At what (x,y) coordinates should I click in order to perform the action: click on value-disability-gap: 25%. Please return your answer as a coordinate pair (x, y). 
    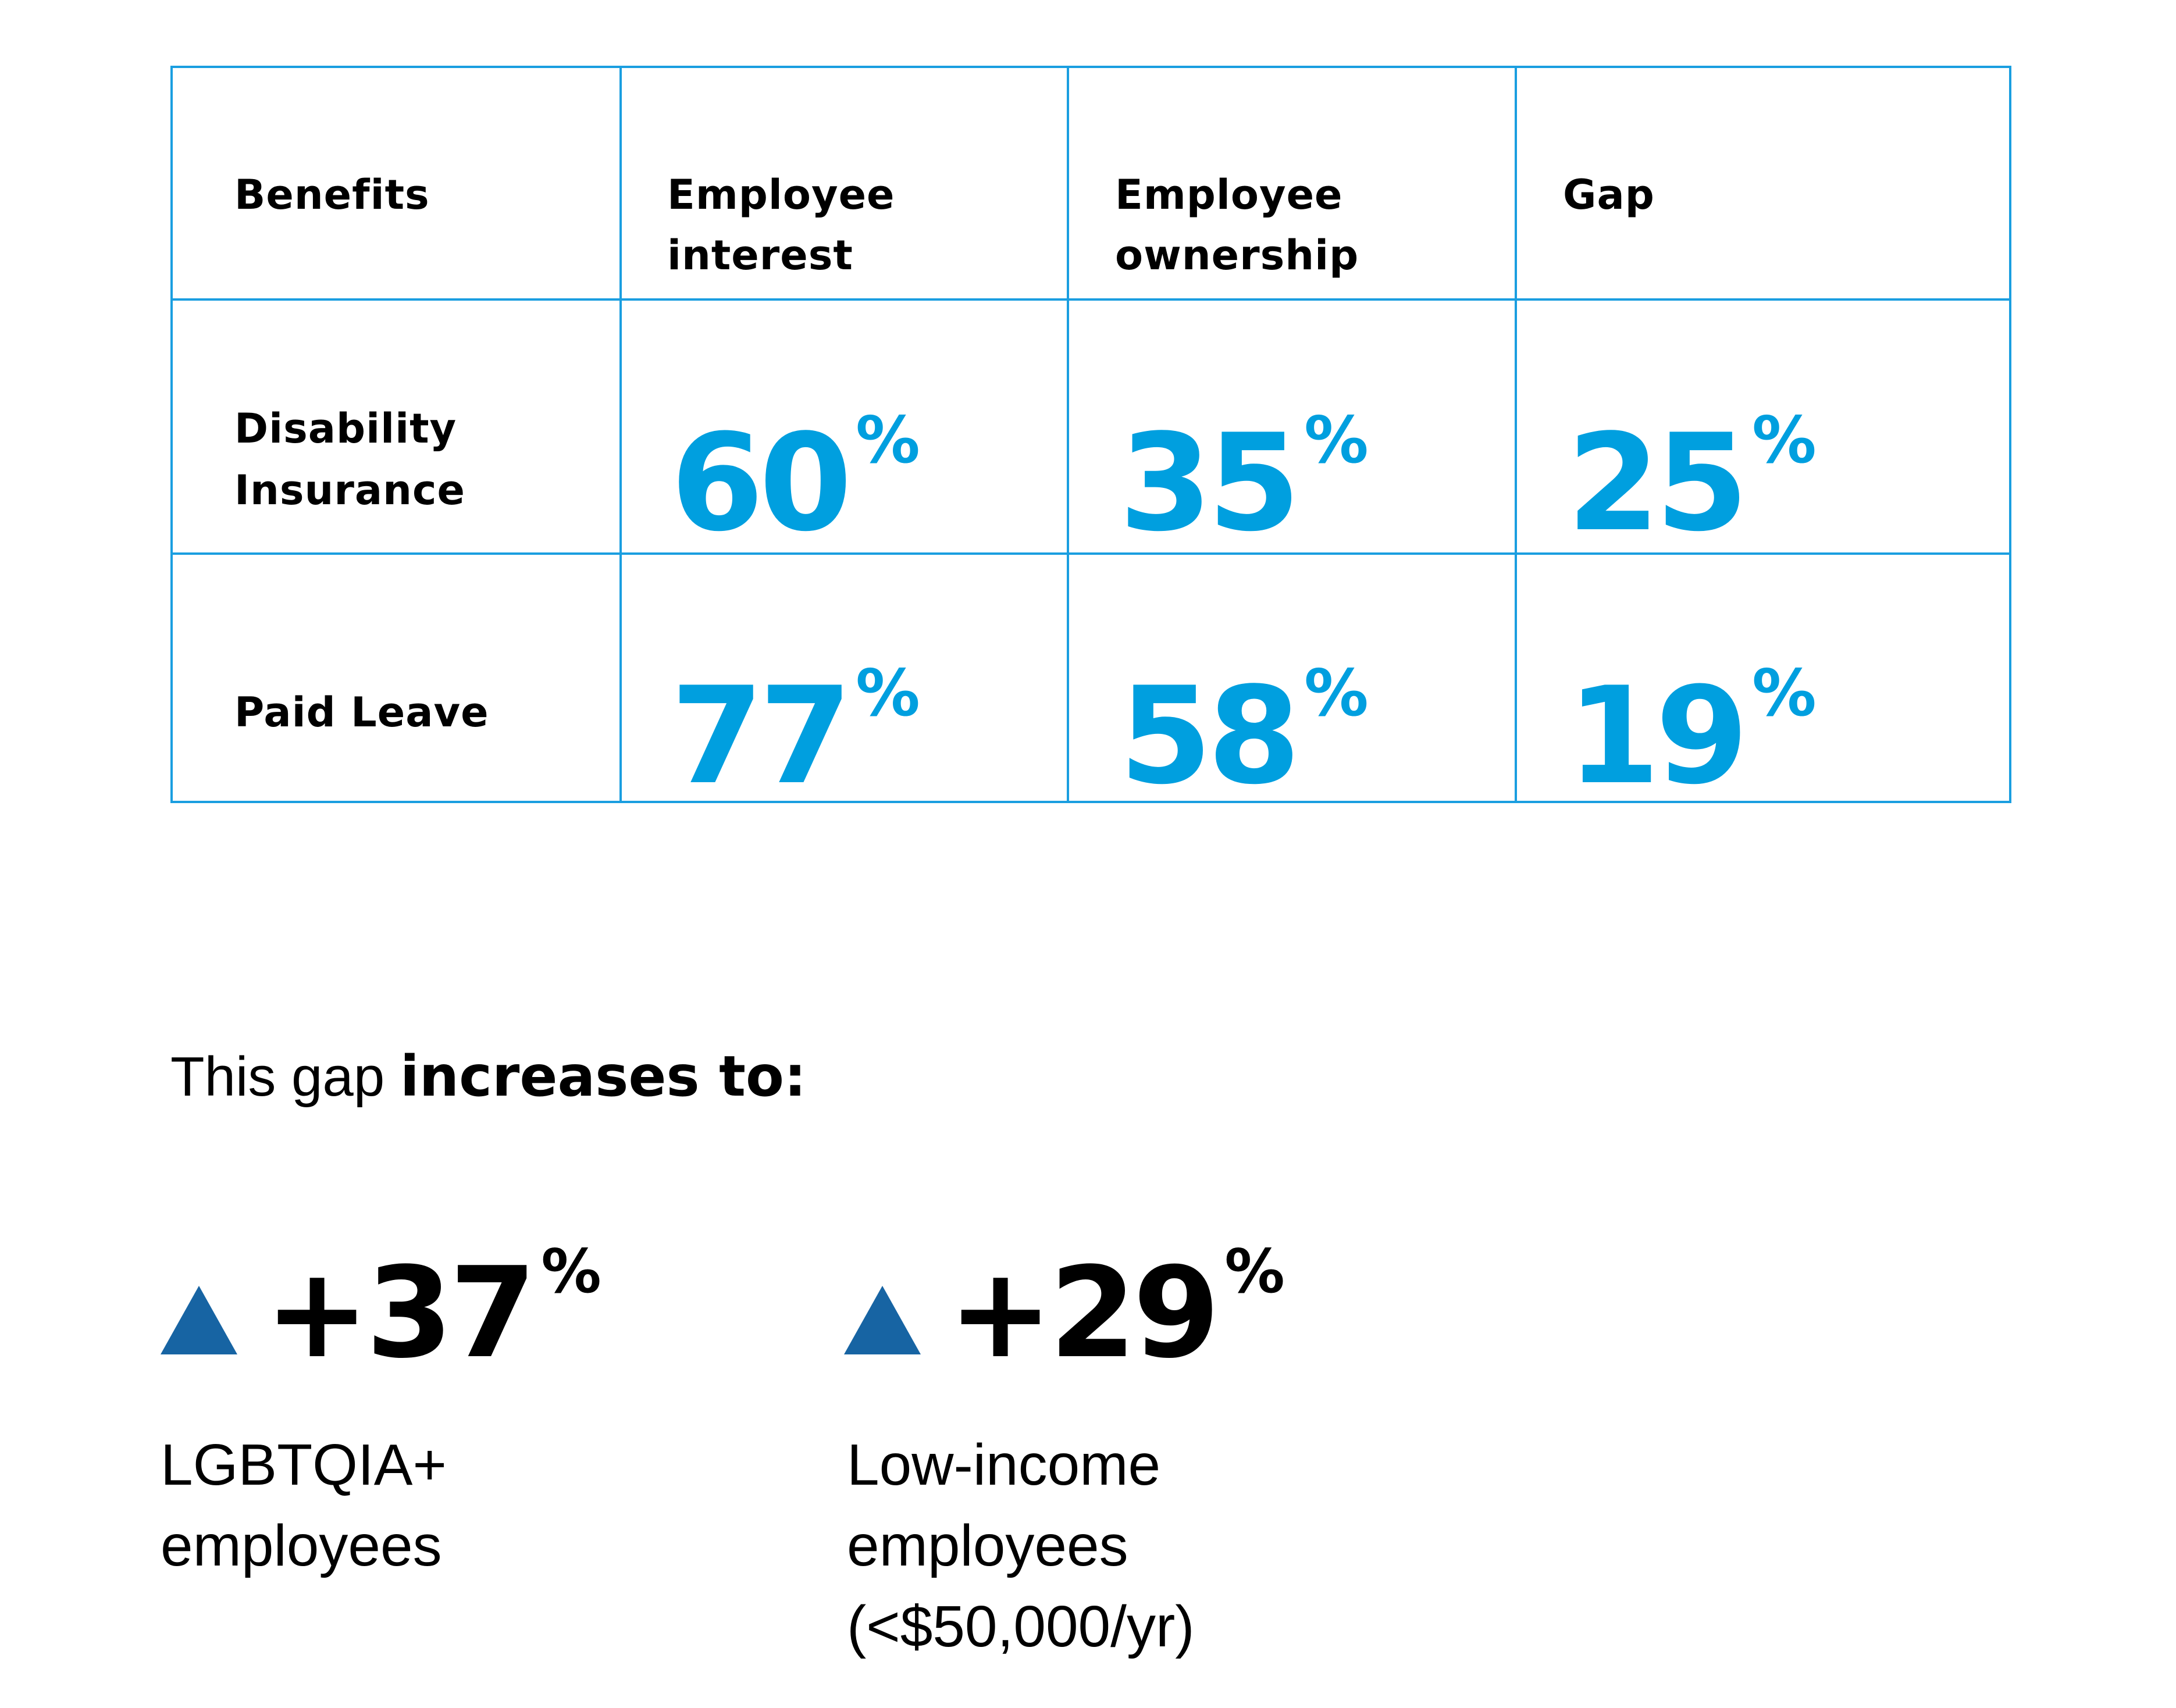
    Looking at the image, I should click on (1692, 480).